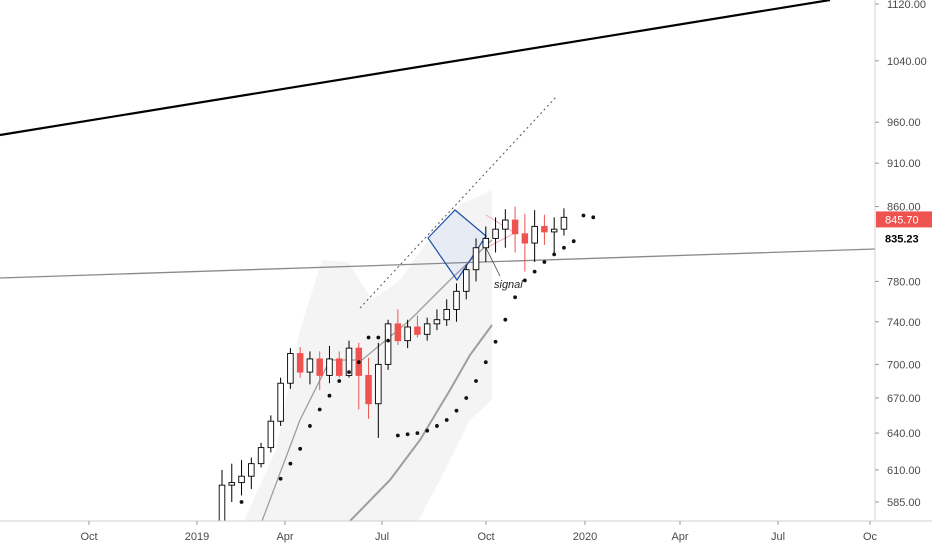 This screenshot has width=932, height=550. What do you see at coordinates (904, 123) in the screenshot?
I see `price-tick-label: 960.00` at bounding box center [904, 123].